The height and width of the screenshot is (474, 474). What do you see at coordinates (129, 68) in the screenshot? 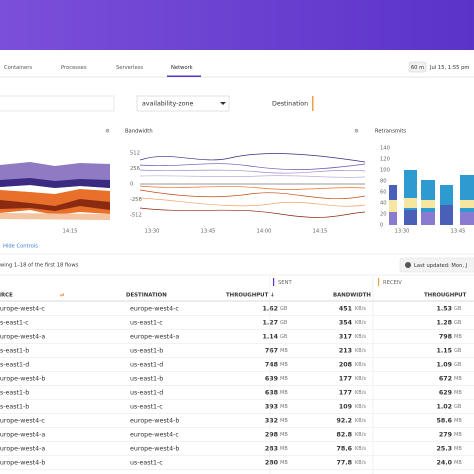
I see `tab: Serverless` at bounding box center [129, 68].